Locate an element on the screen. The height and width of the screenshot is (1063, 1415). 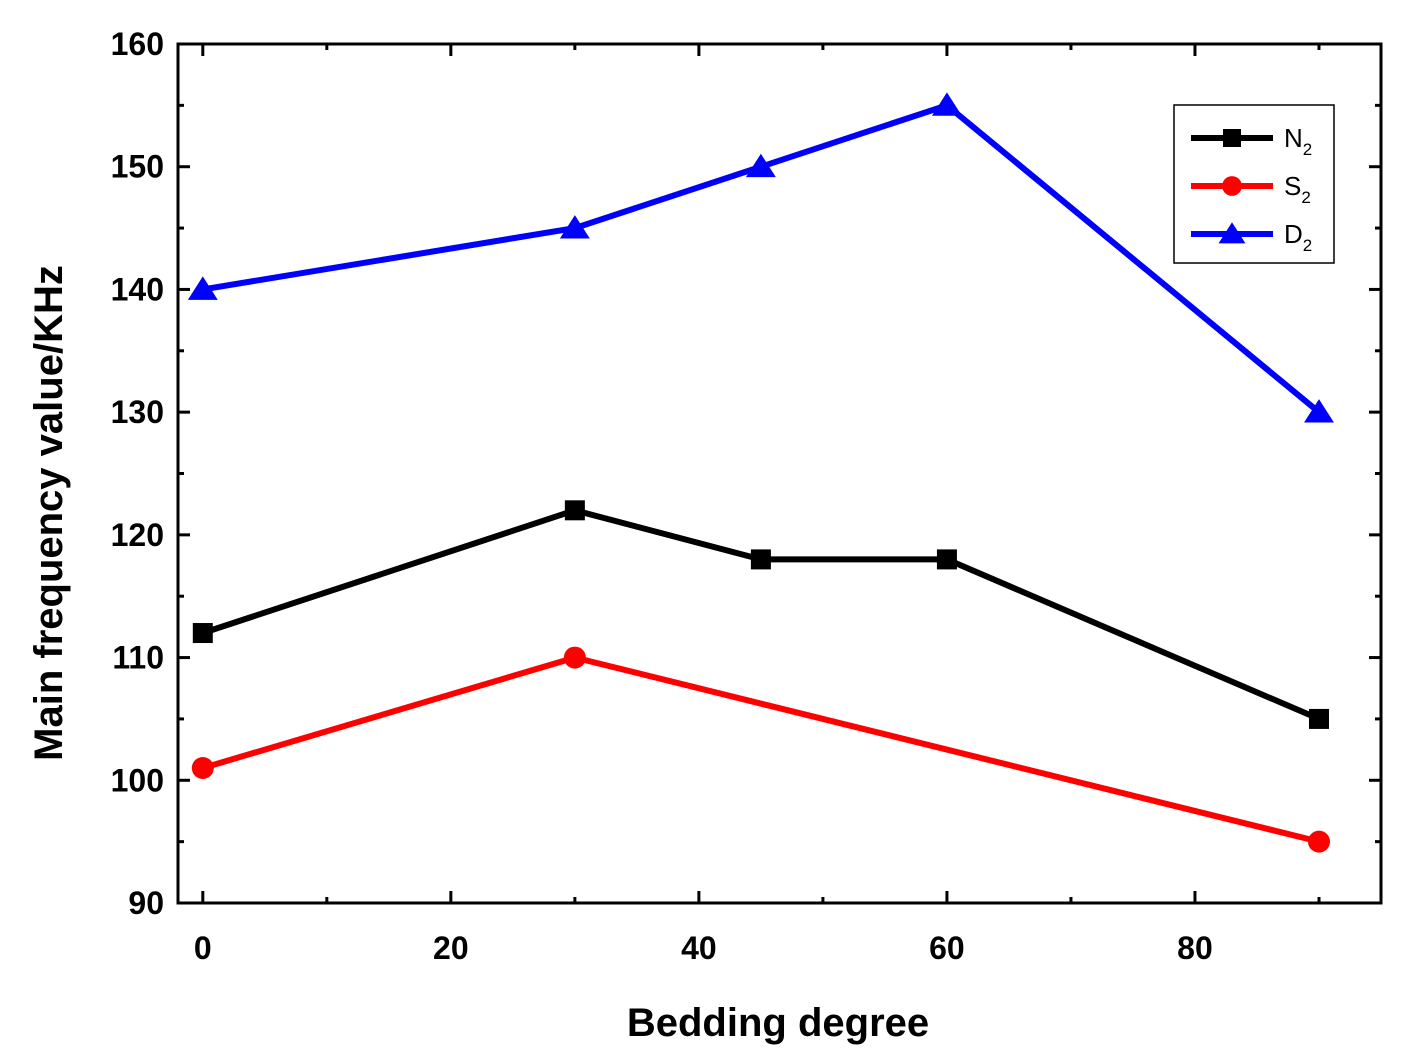
legend-marker-n2 is located at coordinates (1232, 138).